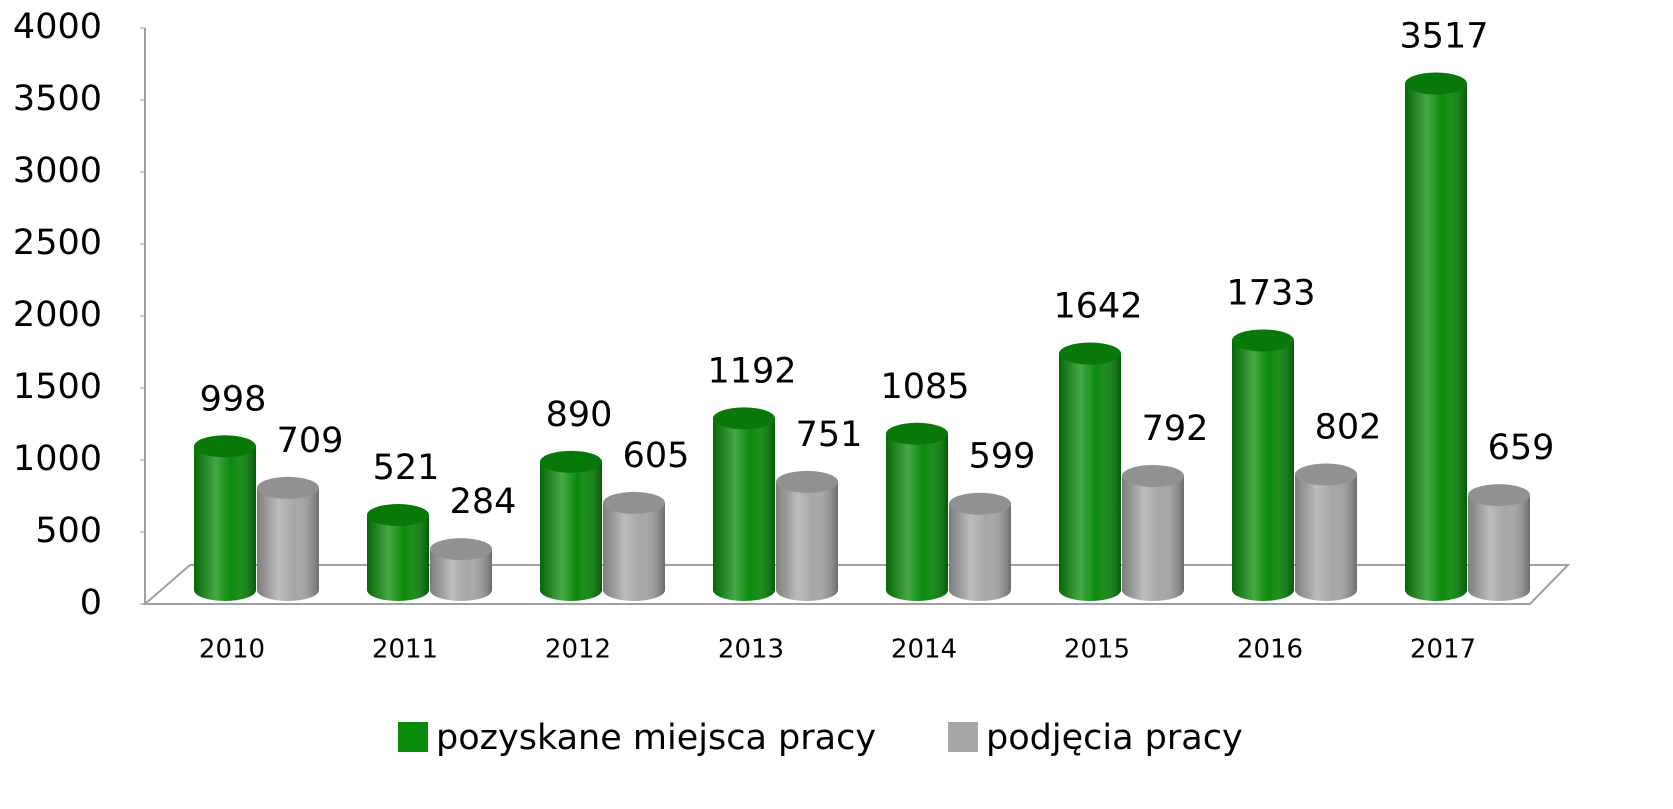 Image resolution: width=1673 pixels, height=809 pixels. I want to click on x-tick-label: 2017, so click(1443, 650).